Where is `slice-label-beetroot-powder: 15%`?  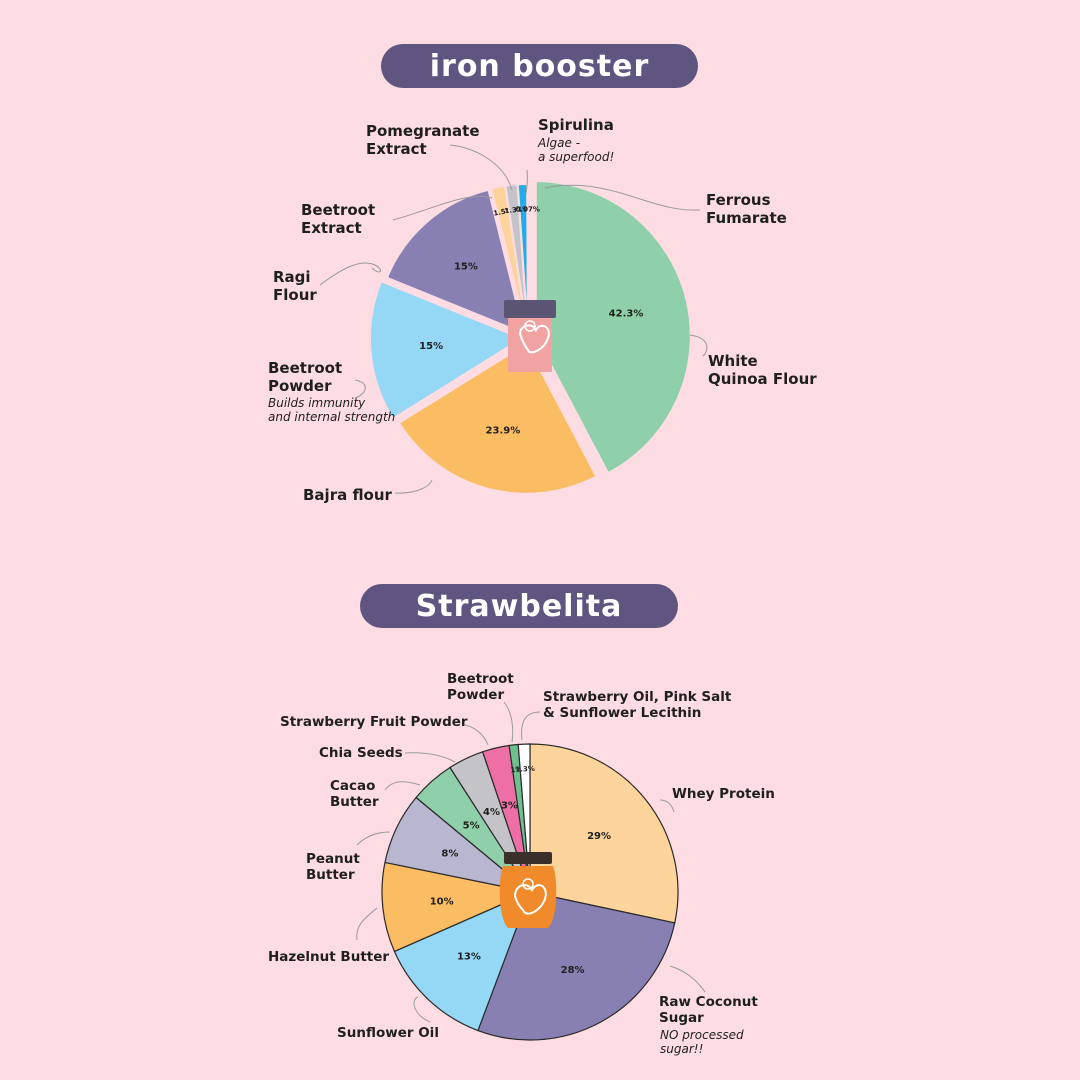
slice-label-beetroot-powder: 15% is located at coordinates (431, 346).